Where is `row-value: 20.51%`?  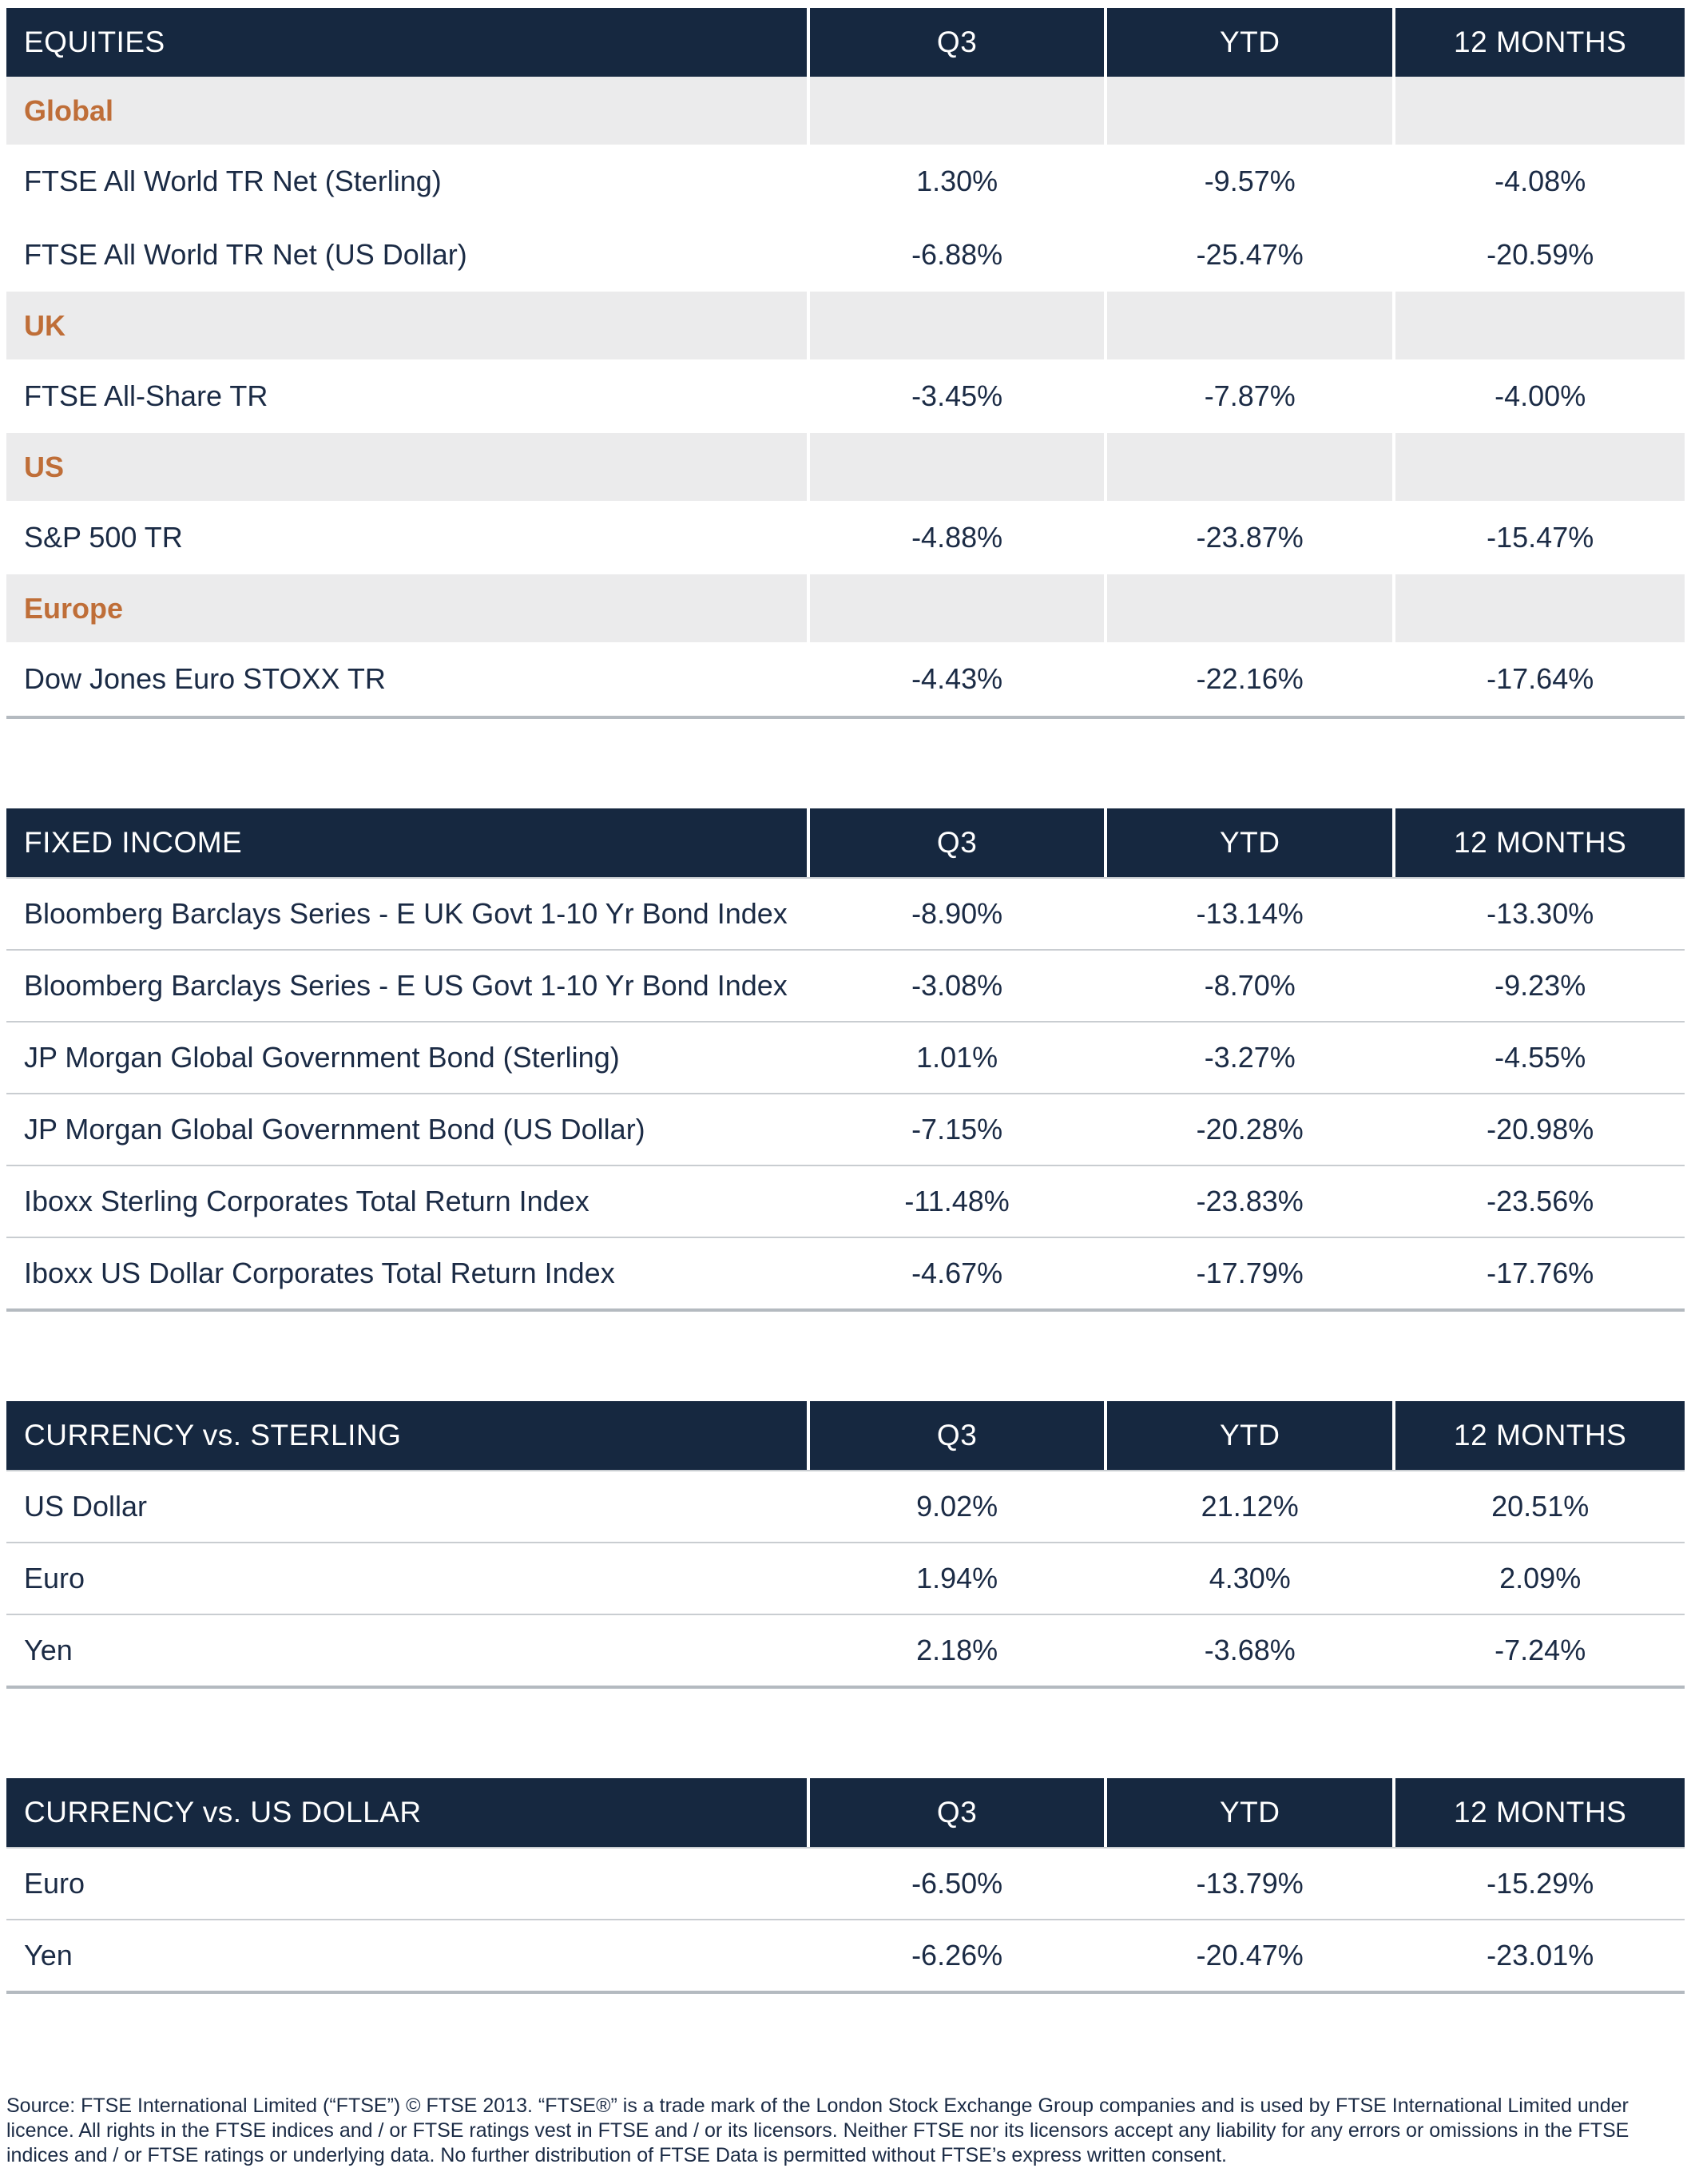 row-value: 20.51% is located at coordinates (1541, 1507).